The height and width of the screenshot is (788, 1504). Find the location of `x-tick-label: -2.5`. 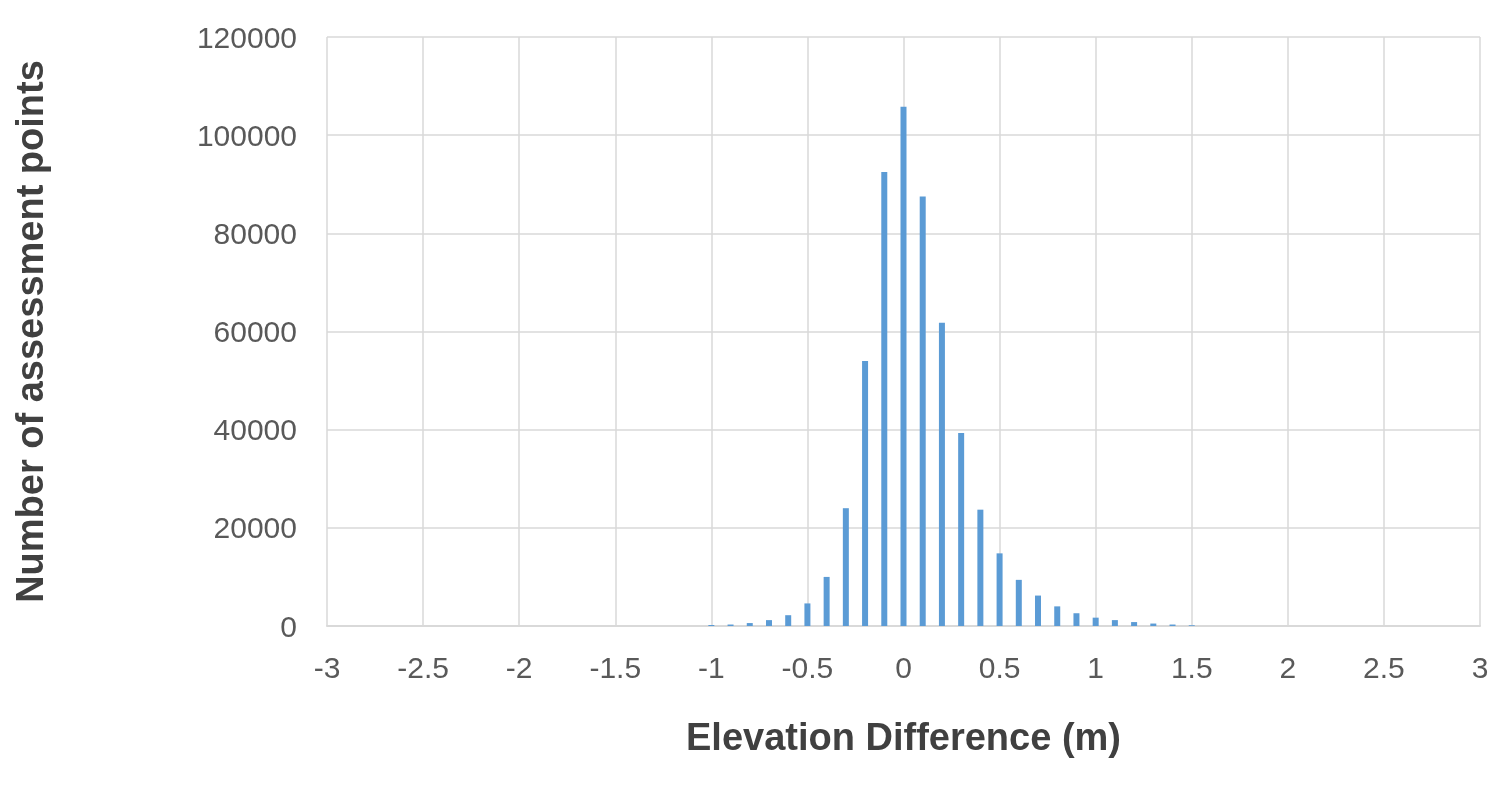

x-tick-label: -2.5 is located at coordinates (423, 667).